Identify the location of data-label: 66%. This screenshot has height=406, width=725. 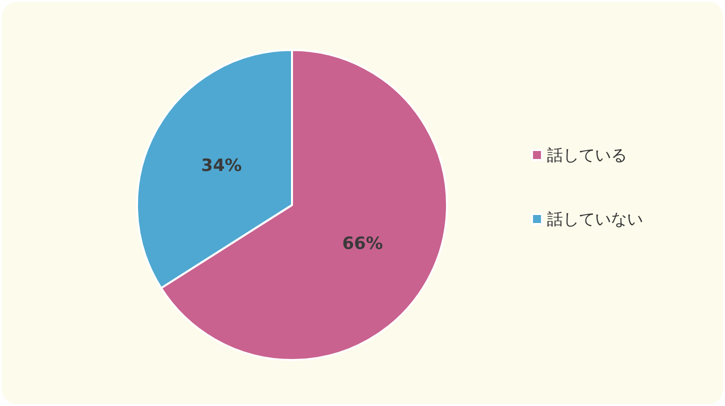
(362, 244).